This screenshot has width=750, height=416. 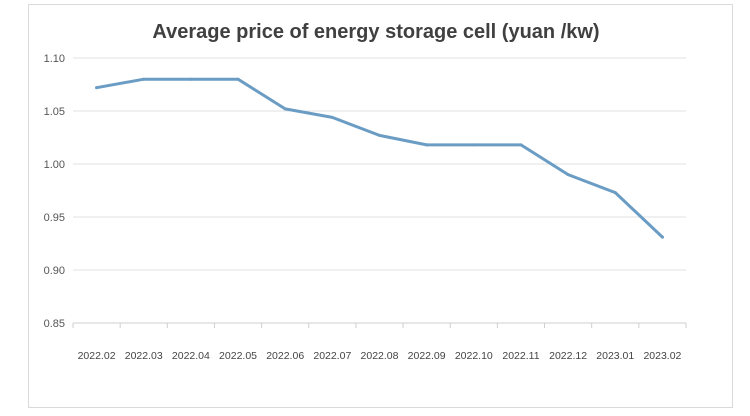 I want to click on x-tick-label: 2022.09, so click(x=427, y=356).